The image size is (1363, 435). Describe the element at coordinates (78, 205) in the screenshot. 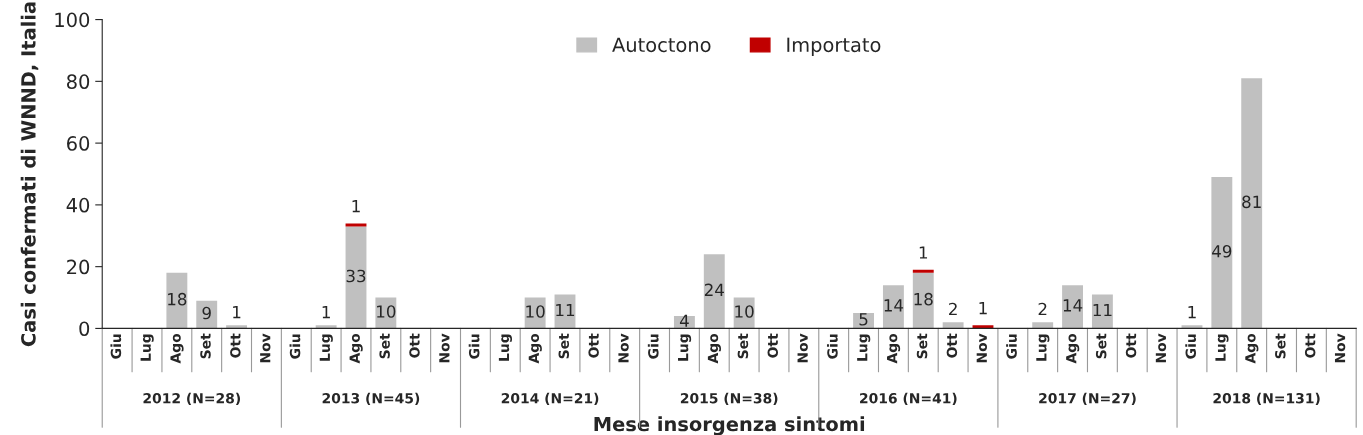

I see `y-tick-label: 40` at that location.